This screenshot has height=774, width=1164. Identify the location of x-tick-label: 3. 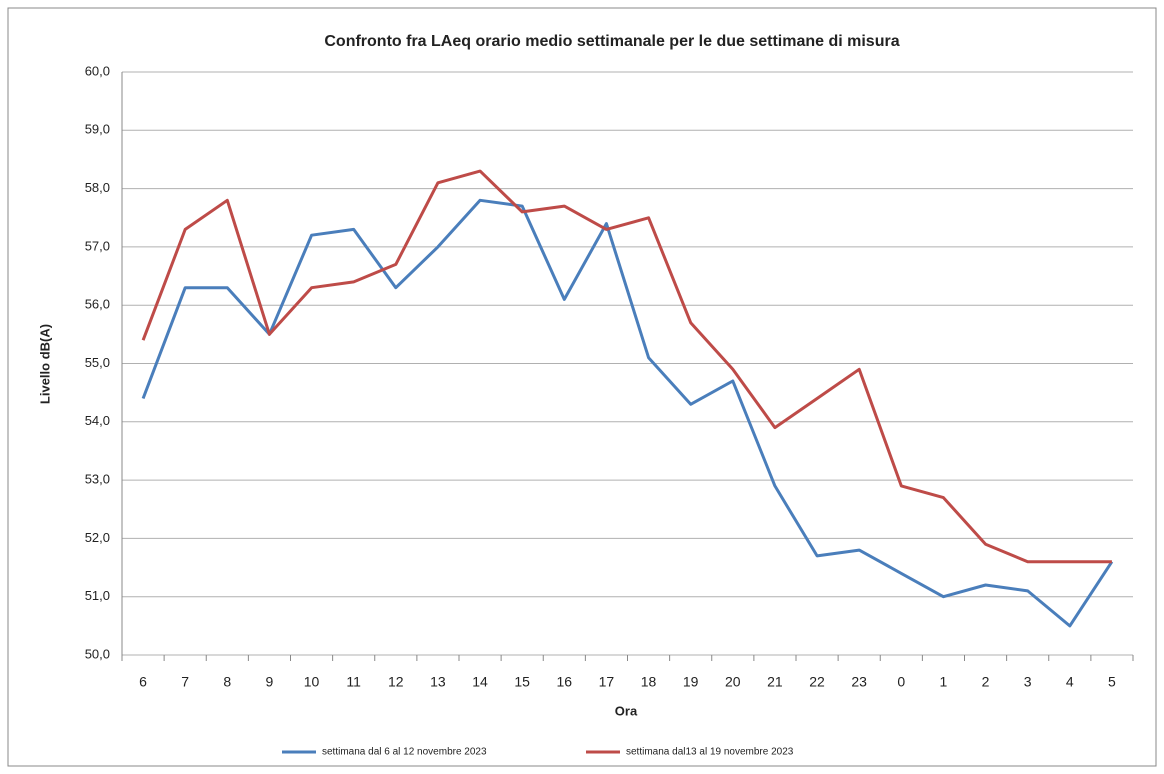
(1028, 682).